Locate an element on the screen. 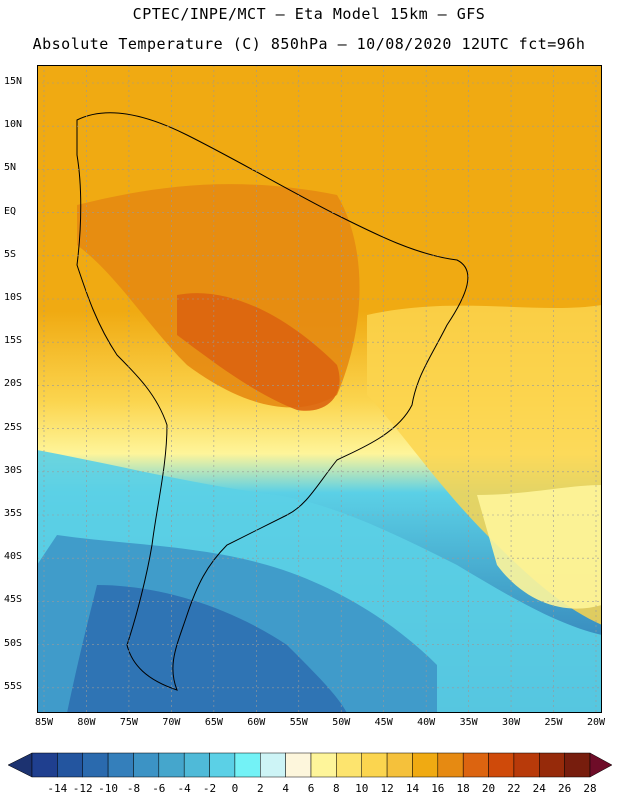  longitude-label: 40W is located at coordinates (426, 722).